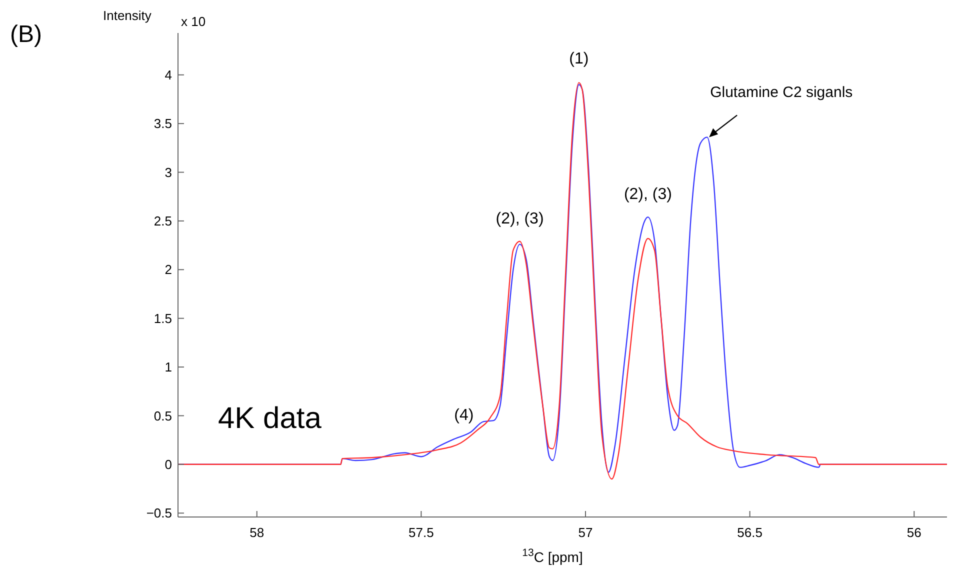 This screenshot has width=972, height=568. What do you see at coordinates (552, 556) in the screenshot?
I see `x-axis-title: $^{13}$C [ppm]` at bounding box center [552, 556].